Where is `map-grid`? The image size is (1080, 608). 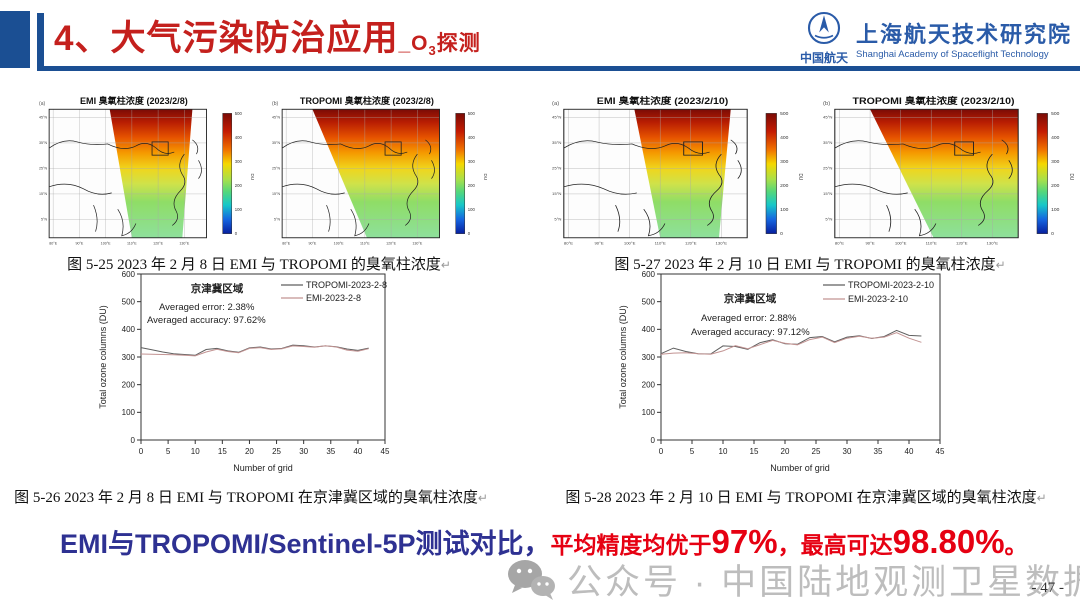
map-grid is located at coordinates (361, 173).